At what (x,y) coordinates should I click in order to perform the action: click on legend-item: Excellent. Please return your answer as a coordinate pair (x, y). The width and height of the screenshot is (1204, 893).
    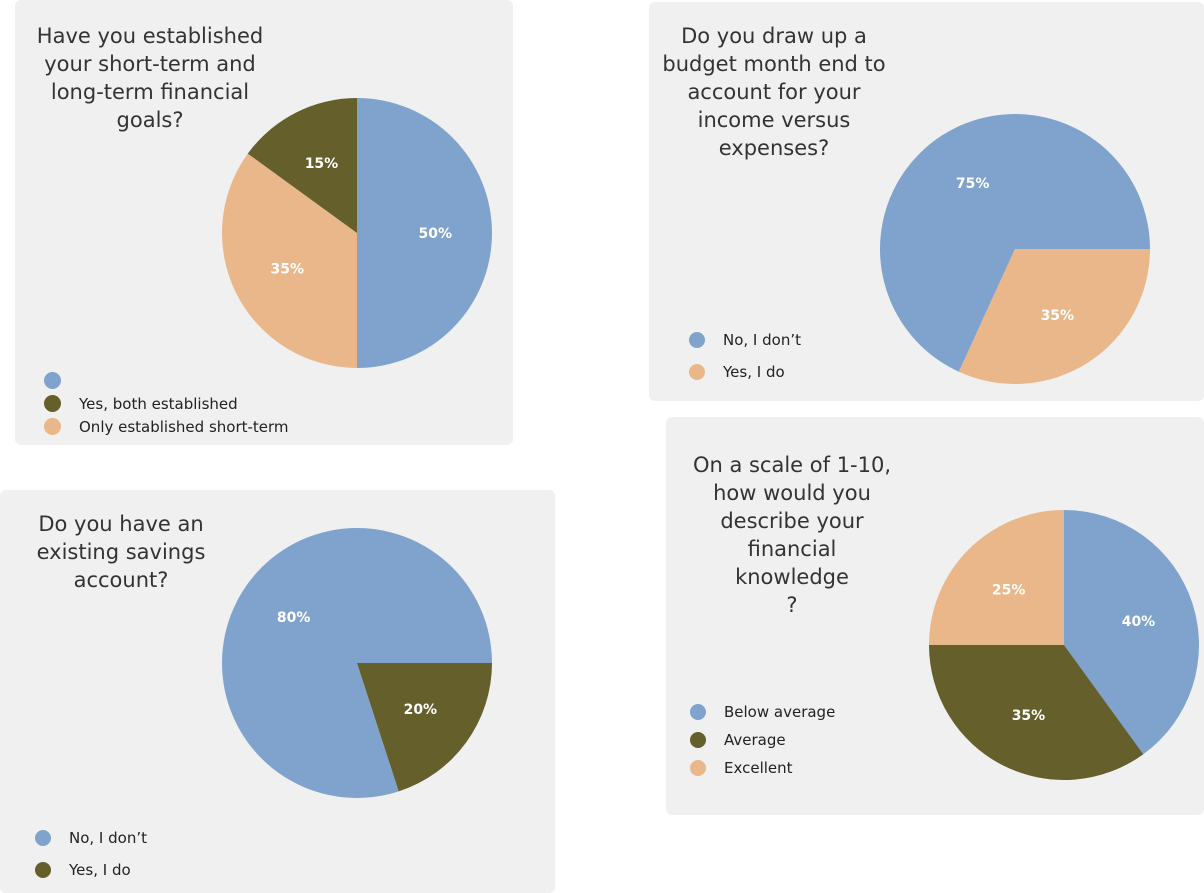
    Looking at the image, I should click on (762, 768).